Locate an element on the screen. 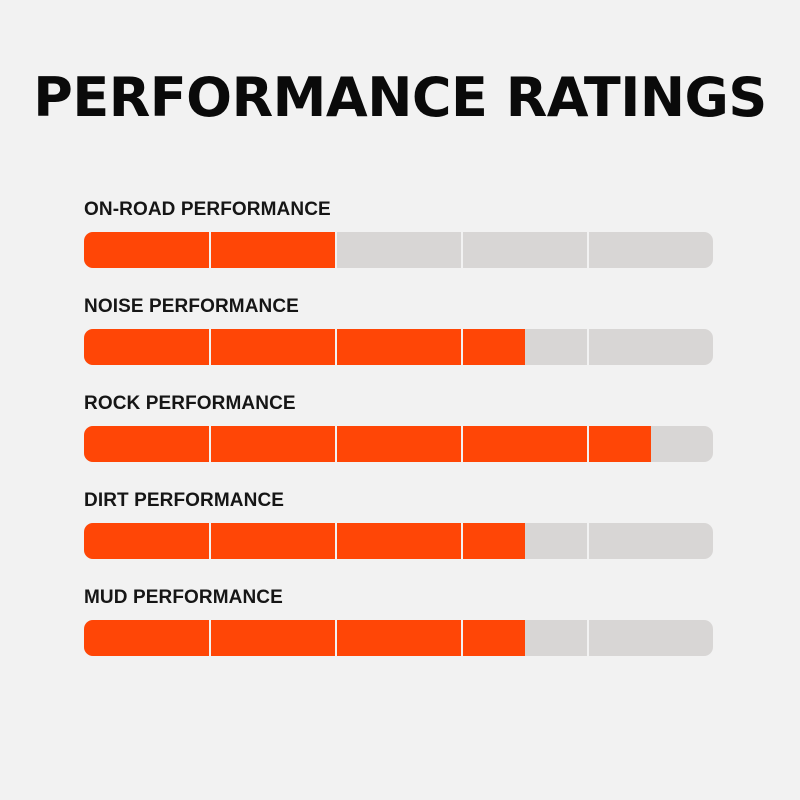 The height and width of the screenshot is (800, 800). rating-on-road: ON-ROAD PERFORMANCE is located at coordinates (398, 247).